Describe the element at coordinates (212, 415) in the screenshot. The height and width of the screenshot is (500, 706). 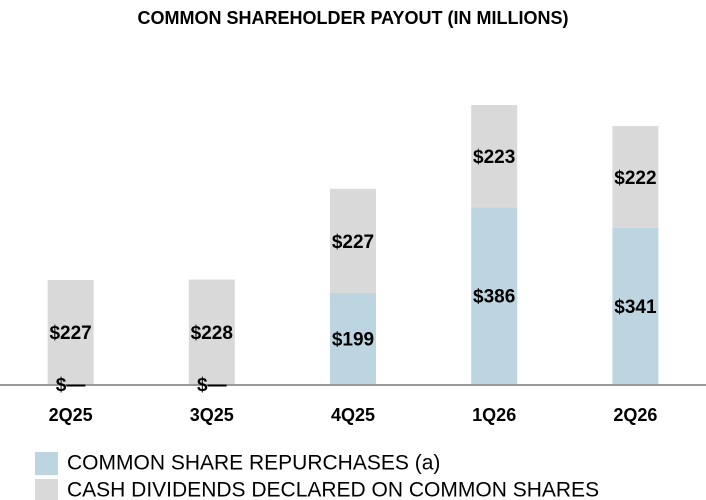
I see `x-tick-label: 3Q25` at that location.